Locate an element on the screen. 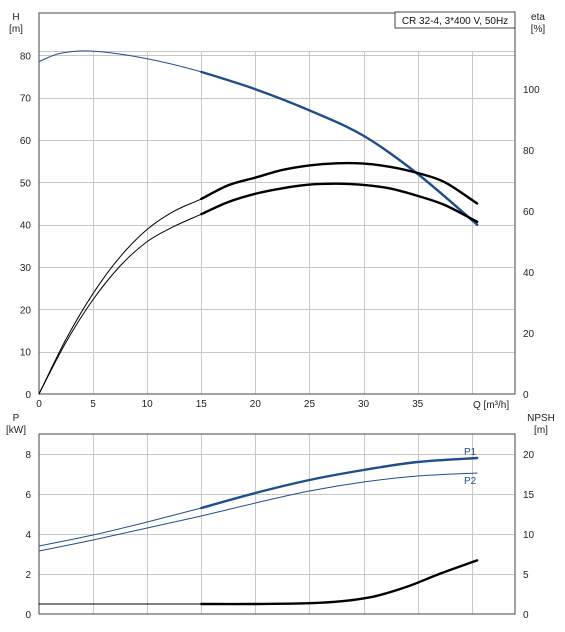  left-tick-label: 8 is located at coordinates (28, 455).